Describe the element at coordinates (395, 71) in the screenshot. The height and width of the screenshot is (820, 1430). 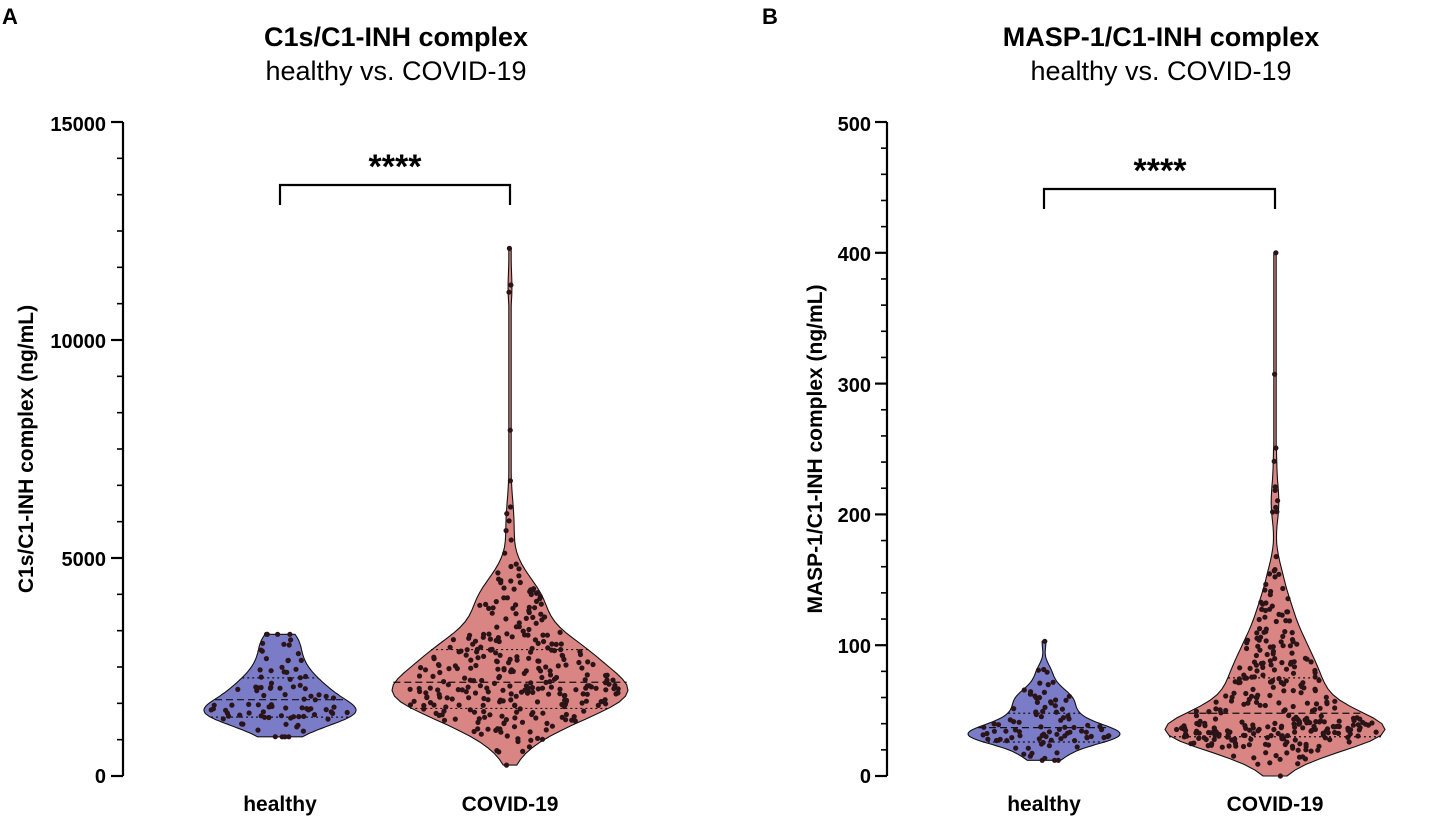
I see `chart-a-subtitle: healthy vs. COVID-19` at that location.